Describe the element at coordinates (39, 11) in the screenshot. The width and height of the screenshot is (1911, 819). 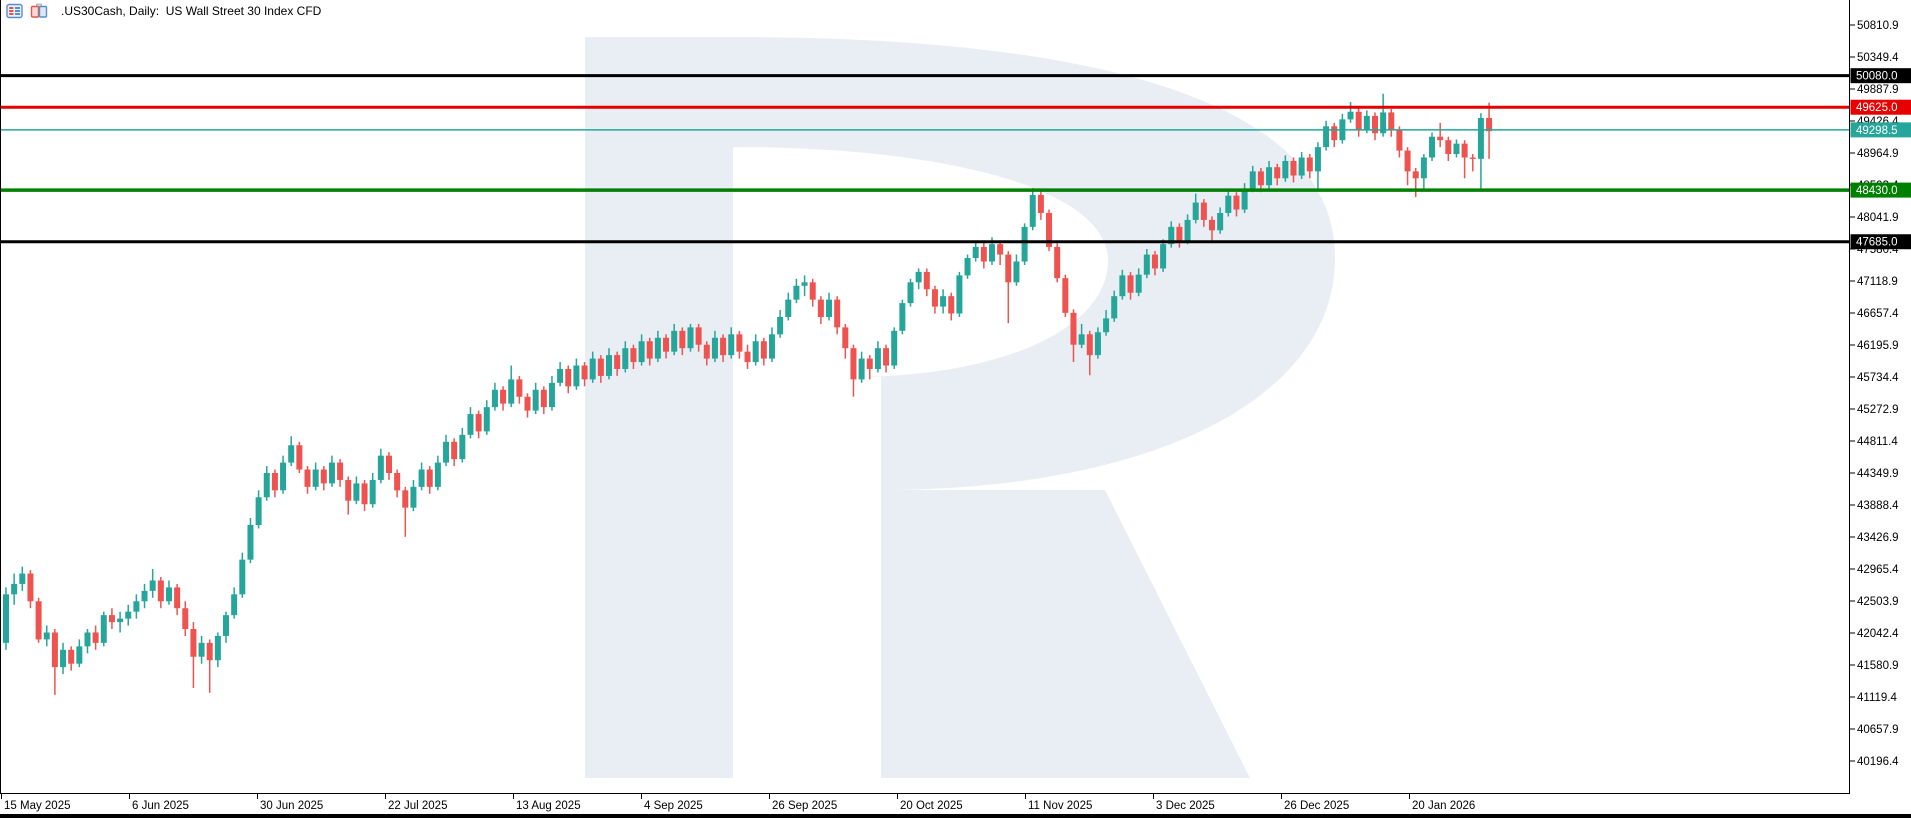
I see `chart-windows-icon` at that location.